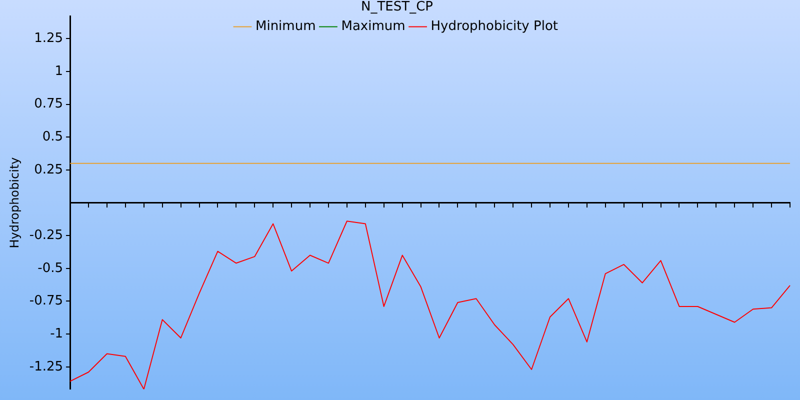 The image size is (800, 400). I want to click on y-tick-label: 1, so click(59, 71).